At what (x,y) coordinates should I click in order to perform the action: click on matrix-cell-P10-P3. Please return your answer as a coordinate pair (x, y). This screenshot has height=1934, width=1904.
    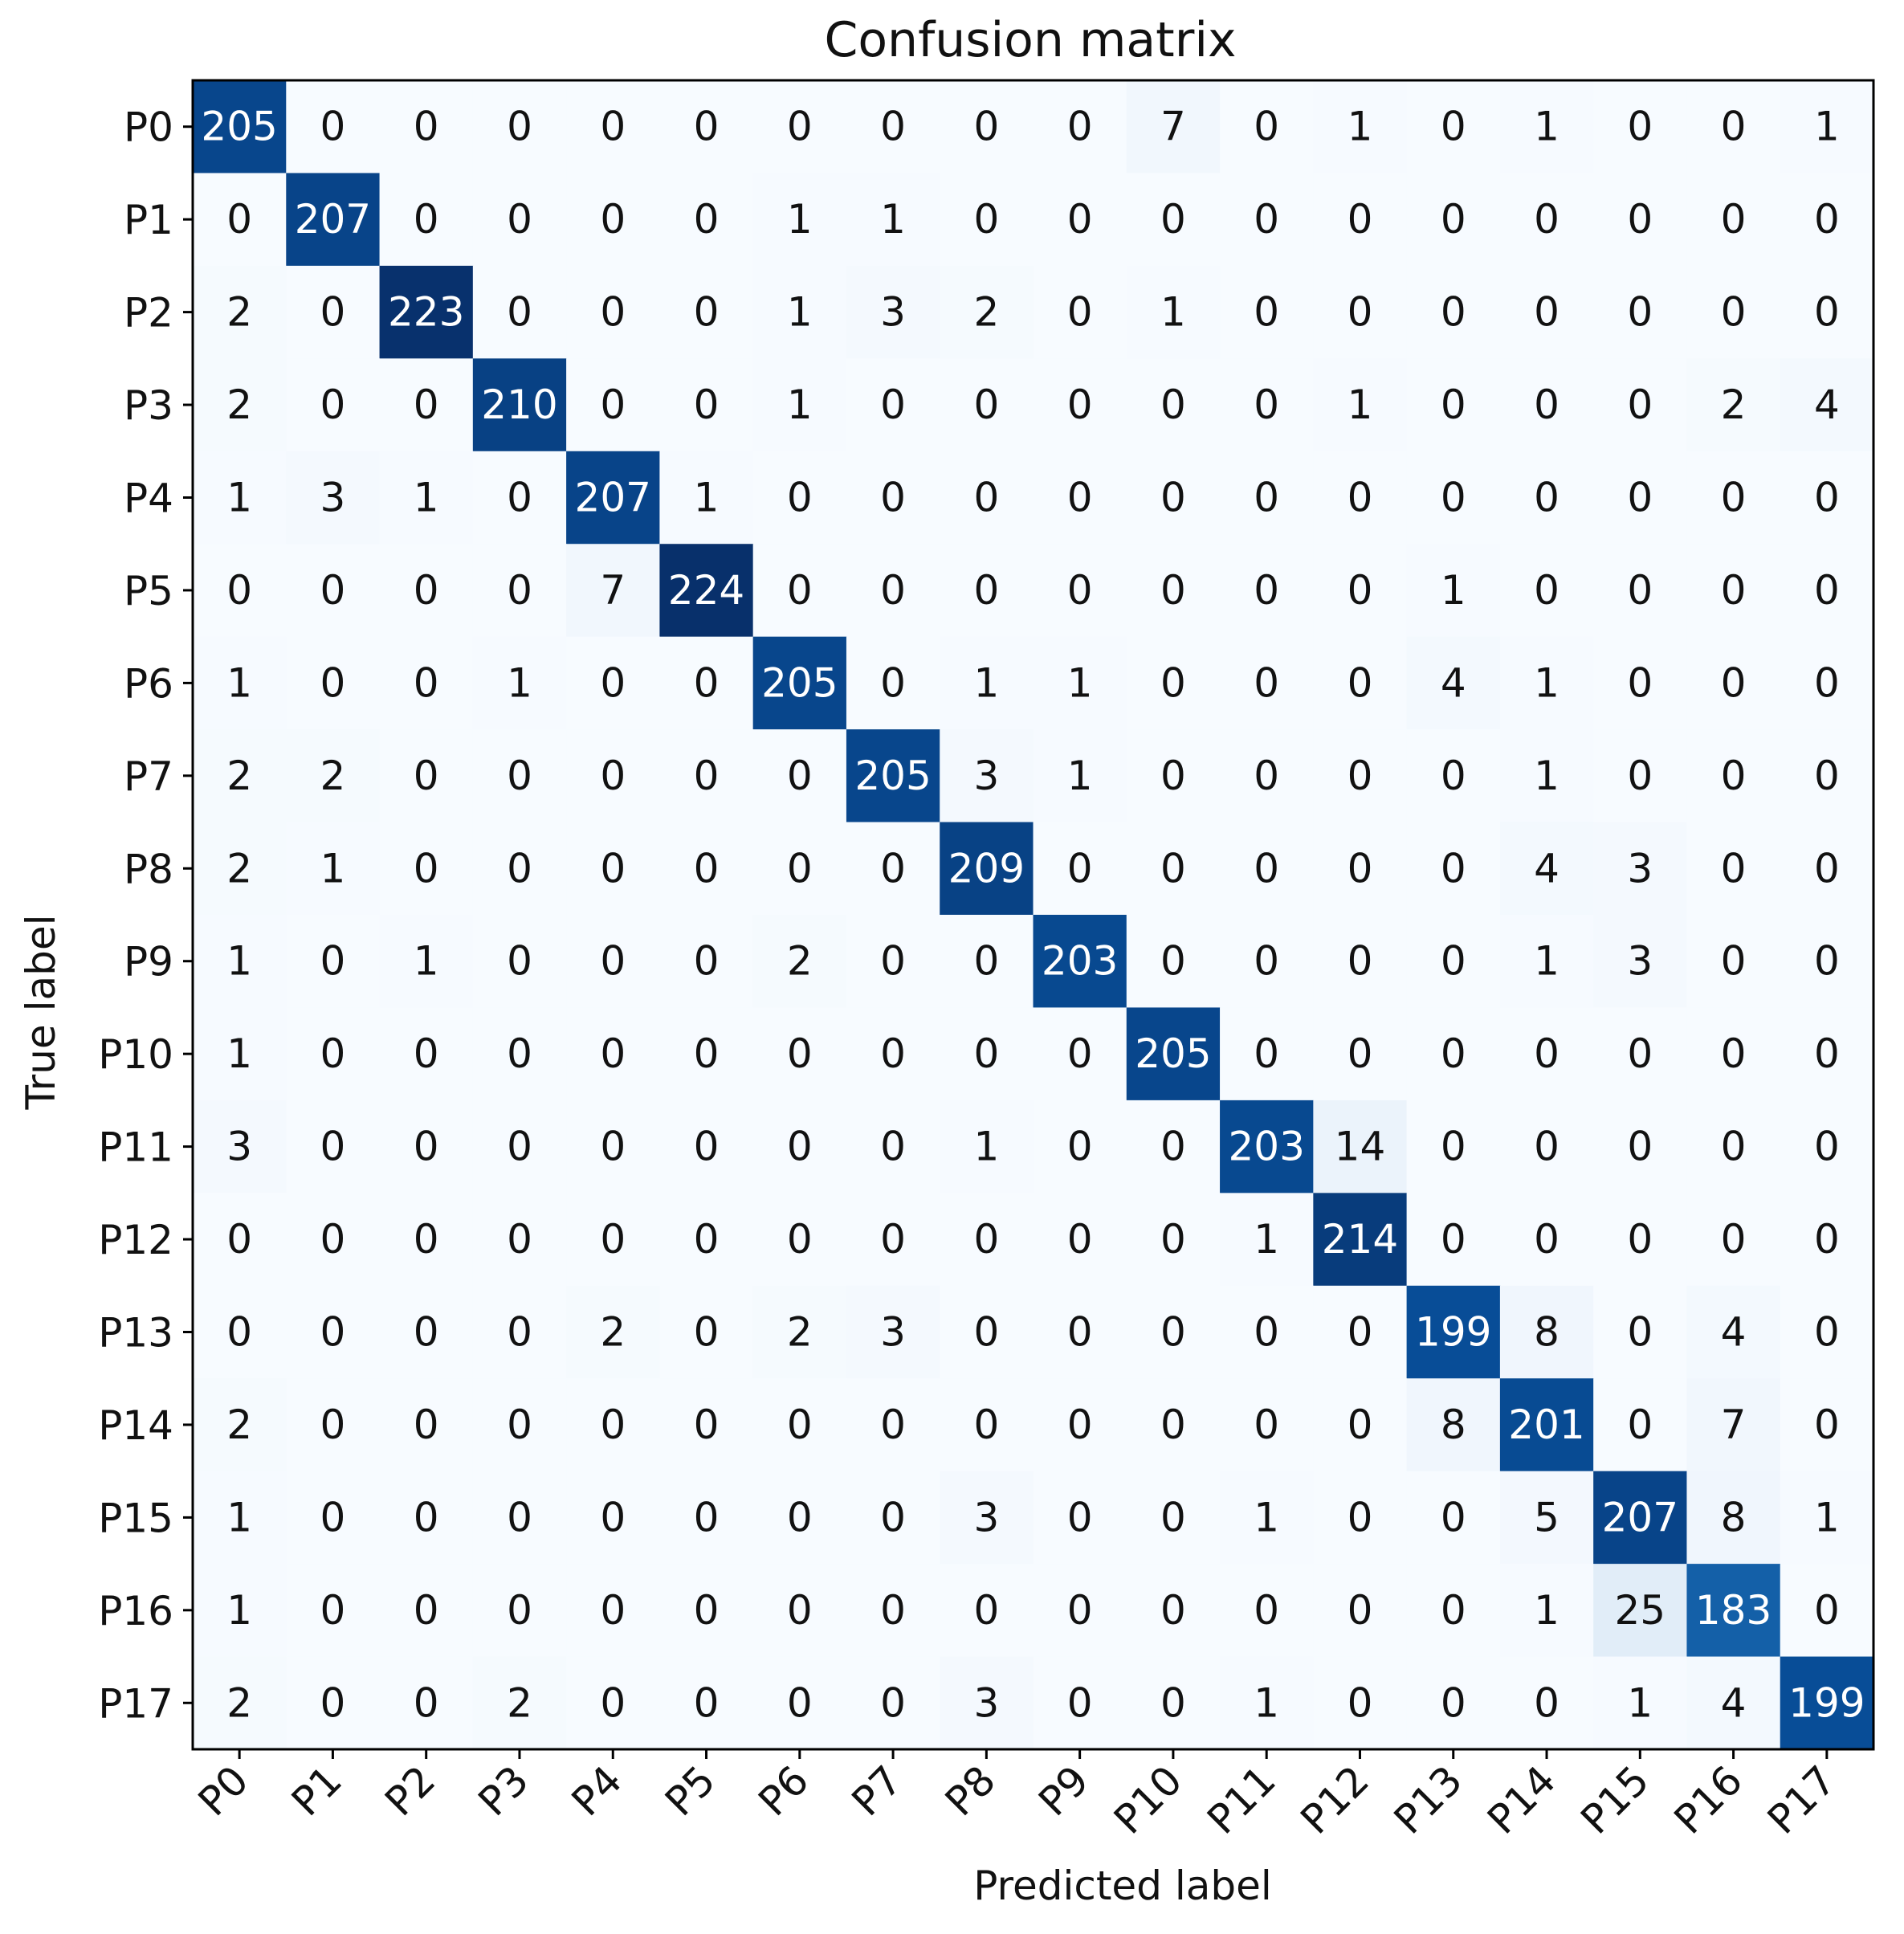
    Looking at the image, I should click on (519, 1054).